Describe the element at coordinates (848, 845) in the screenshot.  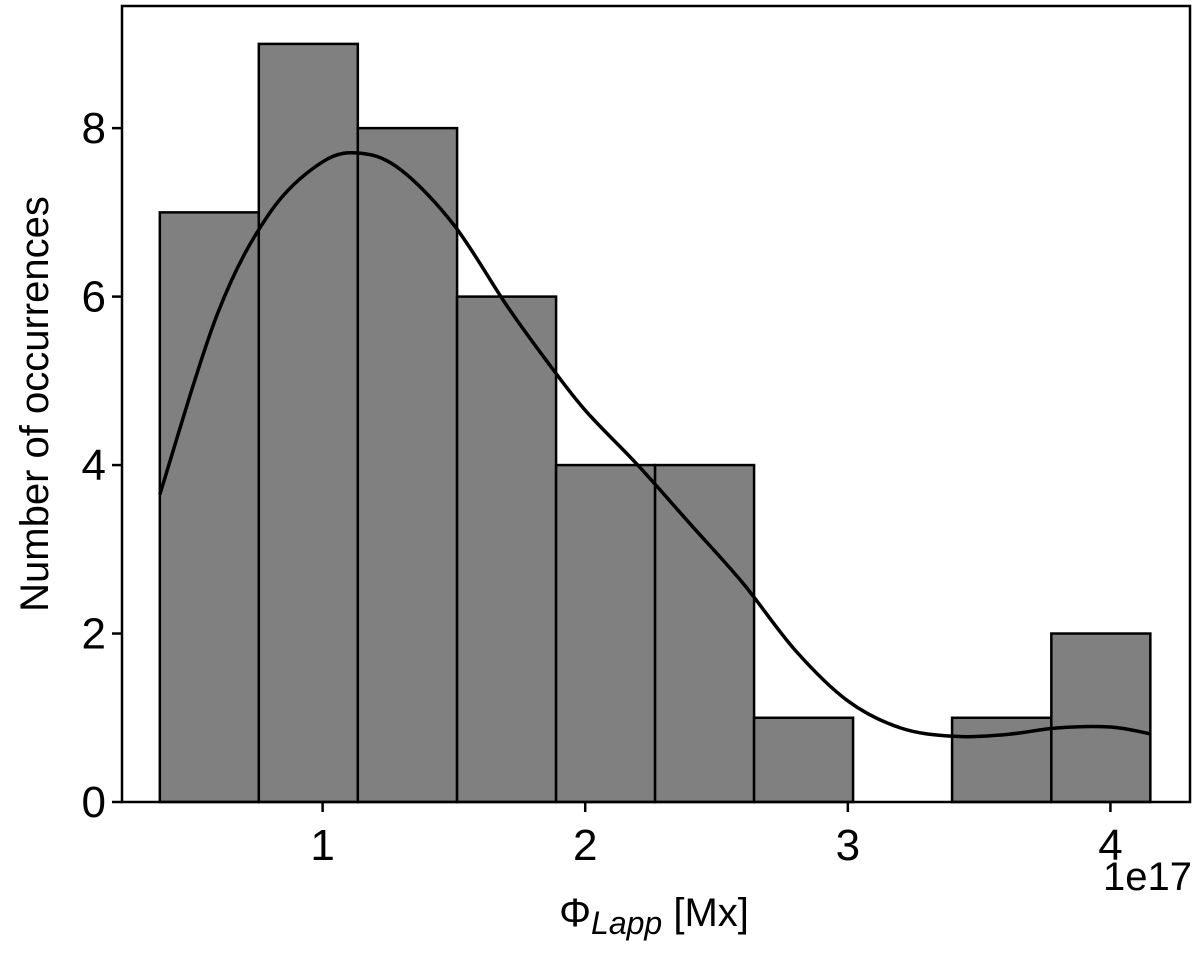
I see `x-tick-label: 3` at that location.